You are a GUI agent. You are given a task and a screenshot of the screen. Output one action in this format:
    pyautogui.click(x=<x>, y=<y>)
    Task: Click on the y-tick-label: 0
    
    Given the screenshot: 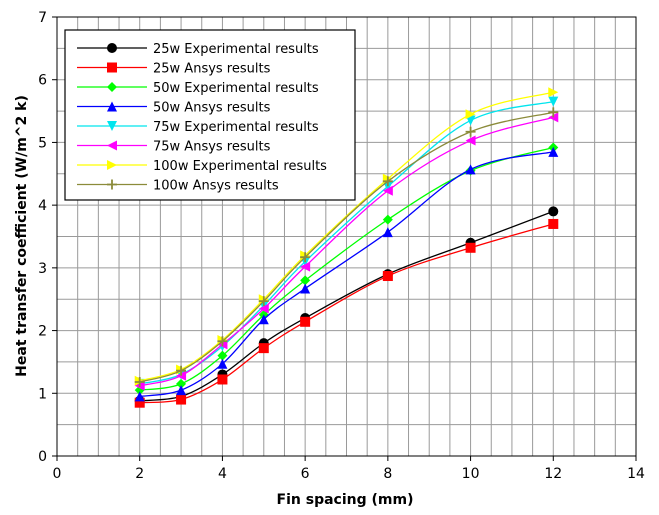 What is the action you would take?
    pyautogui.click(x=42, y=457)
    